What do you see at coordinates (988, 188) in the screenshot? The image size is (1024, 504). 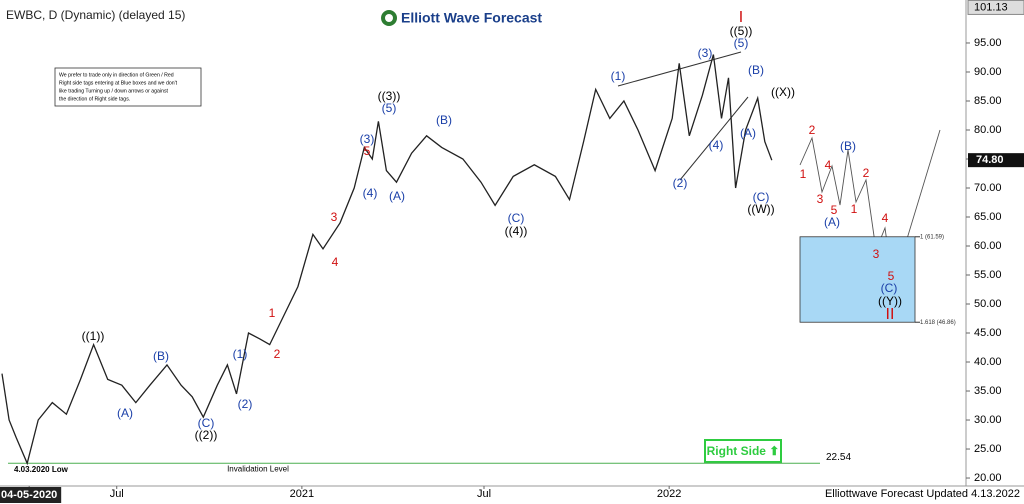 I see `y-tick-label: 70.00` at bounding box center [988, 188].